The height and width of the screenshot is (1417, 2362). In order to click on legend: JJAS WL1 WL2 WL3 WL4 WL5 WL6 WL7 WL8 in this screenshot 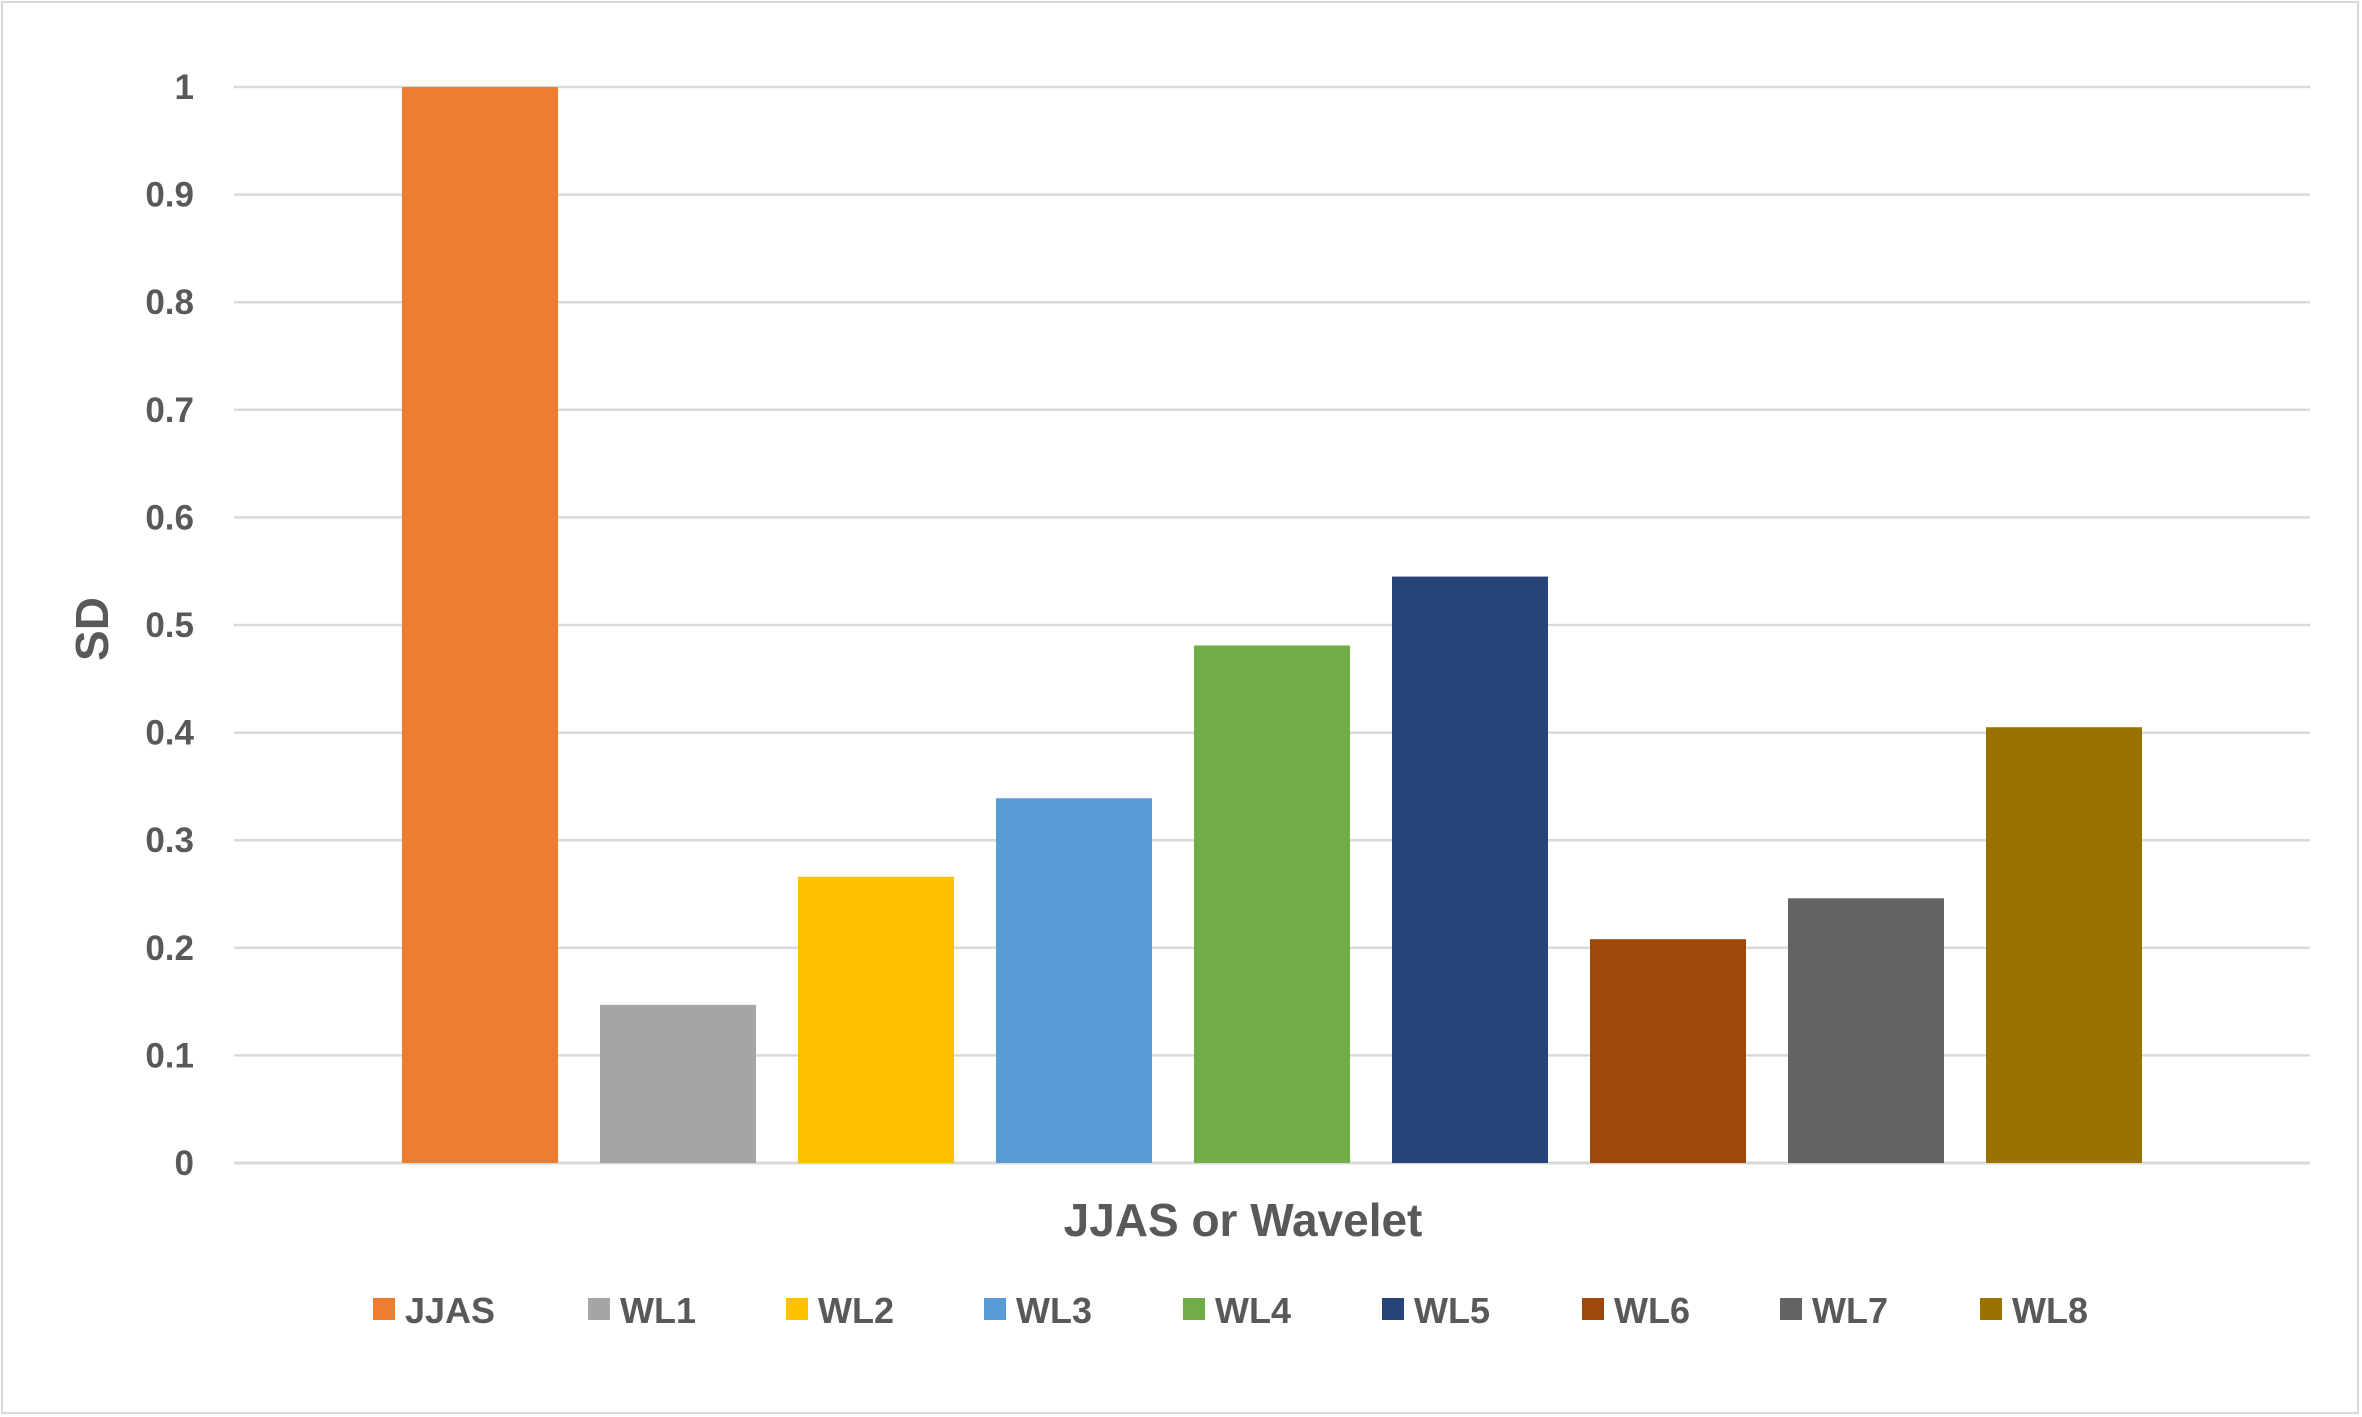, I will do `click(1230, 1310)`.